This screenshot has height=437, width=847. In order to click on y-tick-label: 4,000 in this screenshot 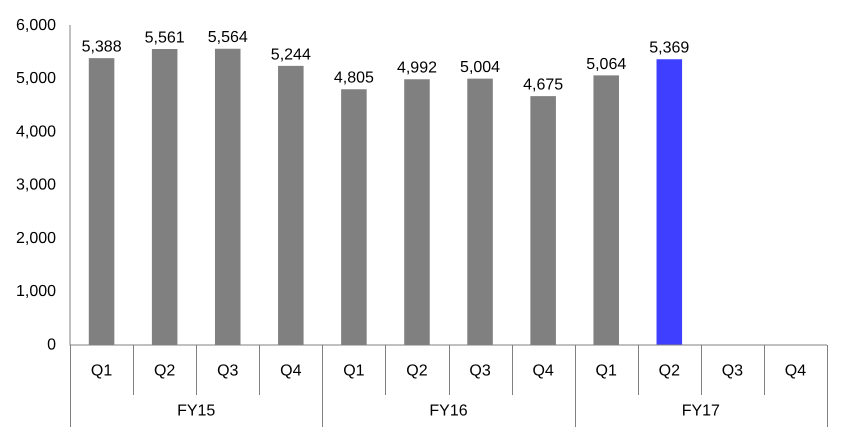, I will do `click(36, 131)`.